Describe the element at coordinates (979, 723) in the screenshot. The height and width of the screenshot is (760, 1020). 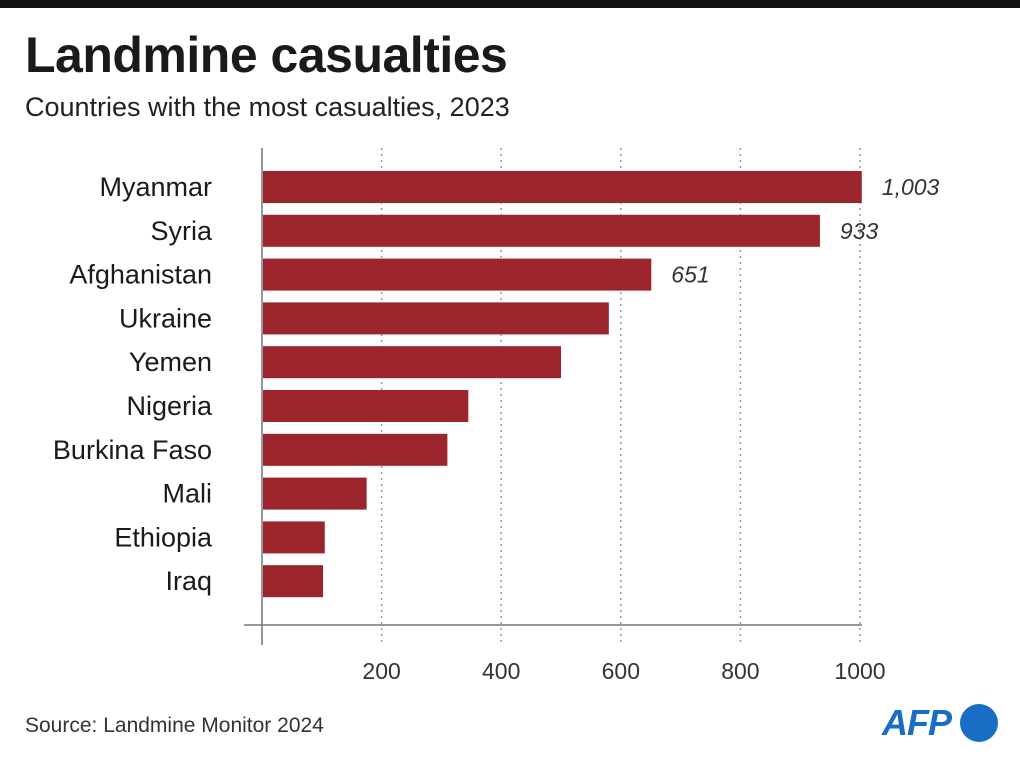
I see `afp-logo-dot` at that location.